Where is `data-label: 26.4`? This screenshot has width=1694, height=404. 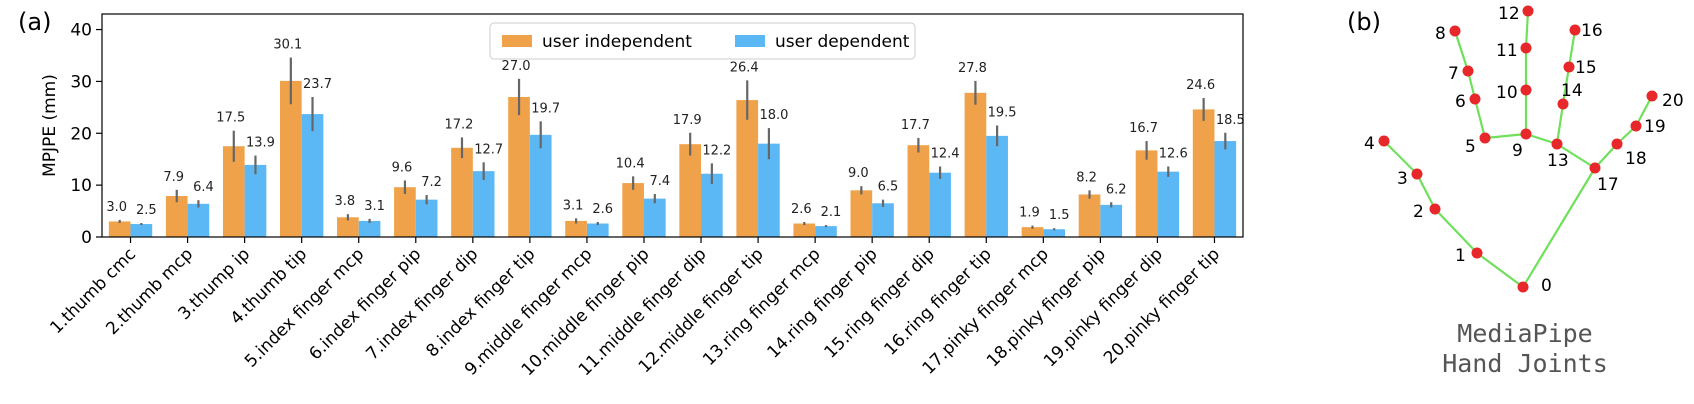 data-label: 26.4 is located at coordinates (744, 67).